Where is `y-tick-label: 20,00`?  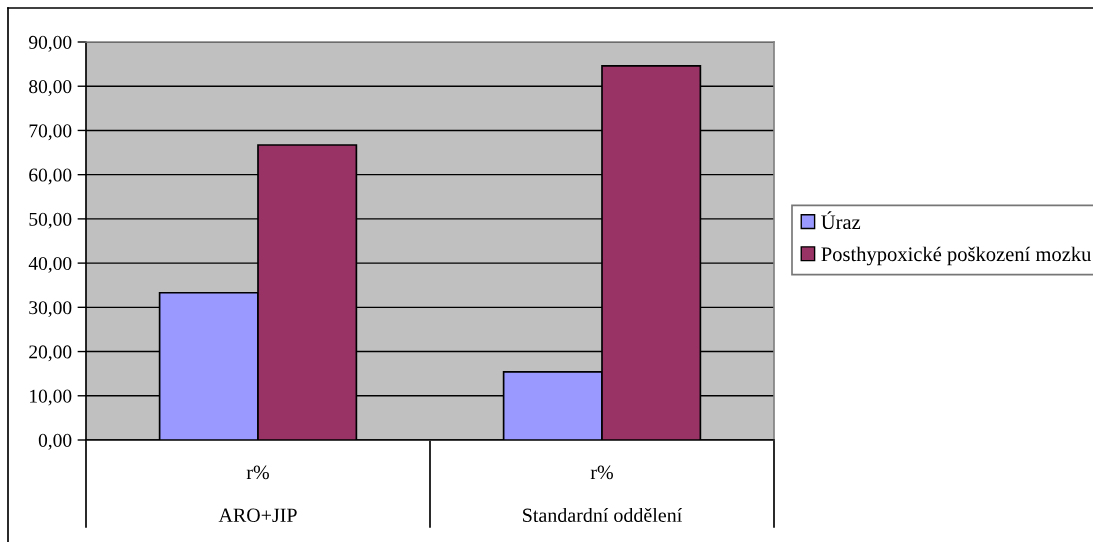 y-tick-label: 20,00 is located at coordinates (50, 353).